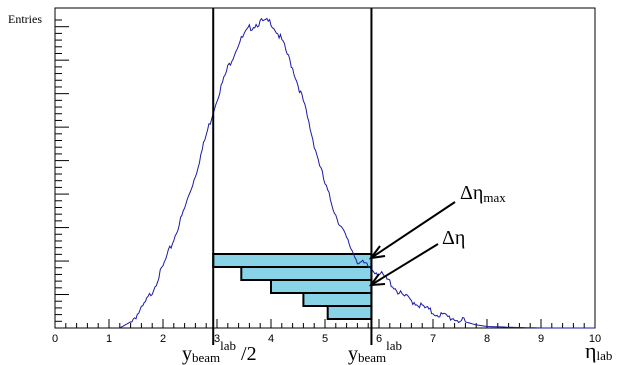 Image resolution: width=622 pixels, height=365 pixels. Describe the element at coordinates (217, 339) in the screenshot. I see `x-tick-label: 3` at that location.